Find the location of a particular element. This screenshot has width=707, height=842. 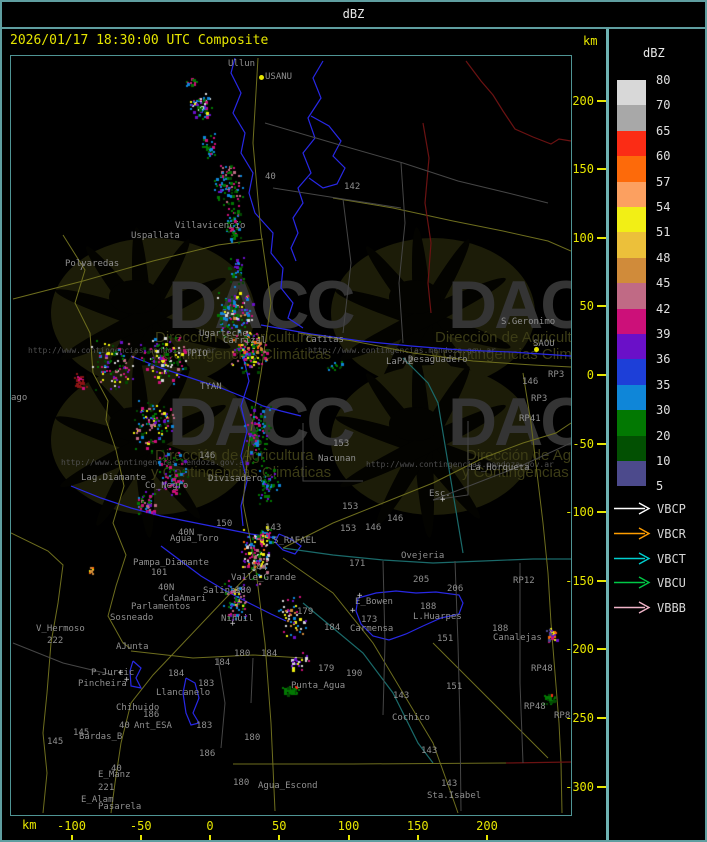

map-place-label: Nacunan is located at coordinates (337, 459).